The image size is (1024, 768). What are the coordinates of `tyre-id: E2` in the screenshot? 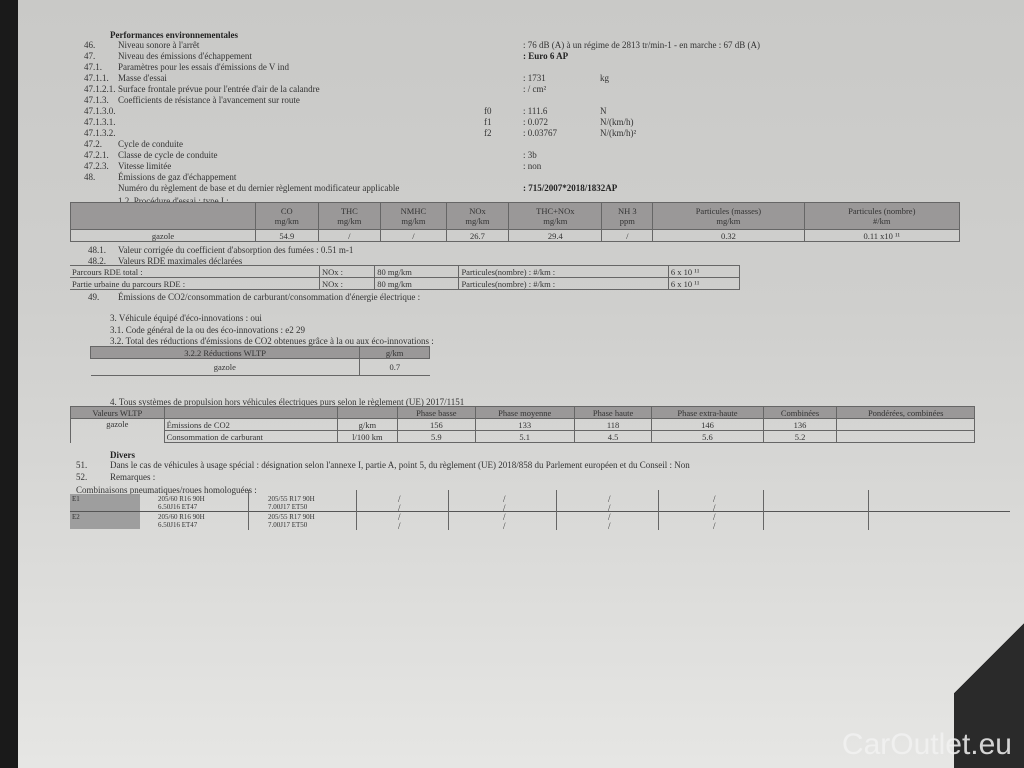 It's located at (76, 517).